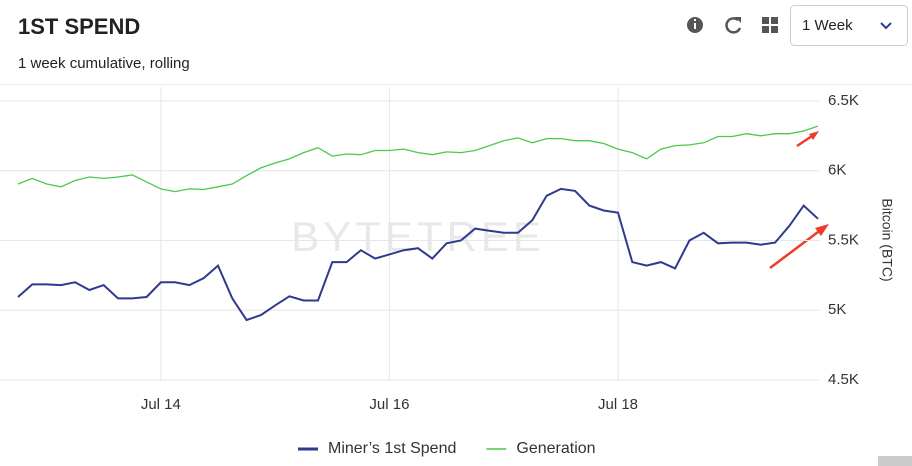 The image size is (912, 466). What do you see at coordinates (104, 63) in the screenshot?
I see `chart-subtitle: 1 week cumulative, rolling` at bounding box center [104, 63].